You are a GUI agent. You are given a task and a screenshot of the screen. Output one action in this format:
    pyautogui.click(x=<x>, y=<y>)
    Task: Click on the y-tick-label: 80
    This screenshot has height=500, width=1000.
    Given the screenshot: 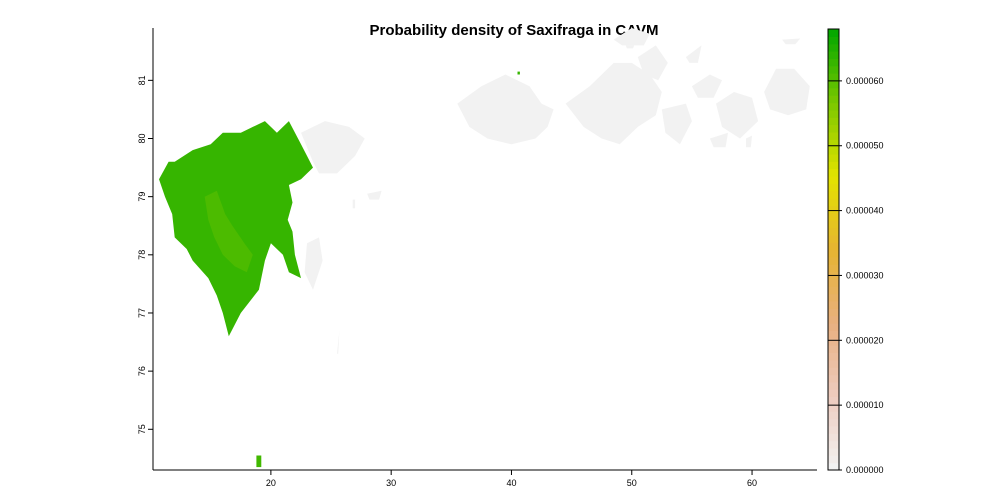 What is the action you would take?
    pyautogui.click(x=142, y=138)
    